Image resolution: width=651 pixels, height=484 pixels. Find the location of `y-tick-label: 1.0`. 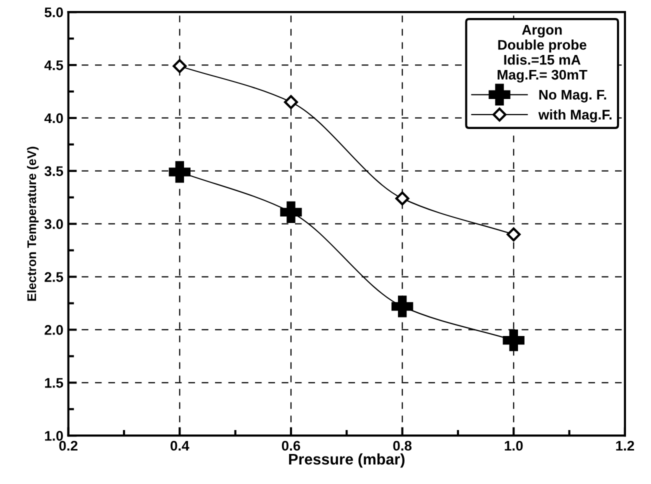

y-tick-label: 1.0 is located at coordinates (54, 435).